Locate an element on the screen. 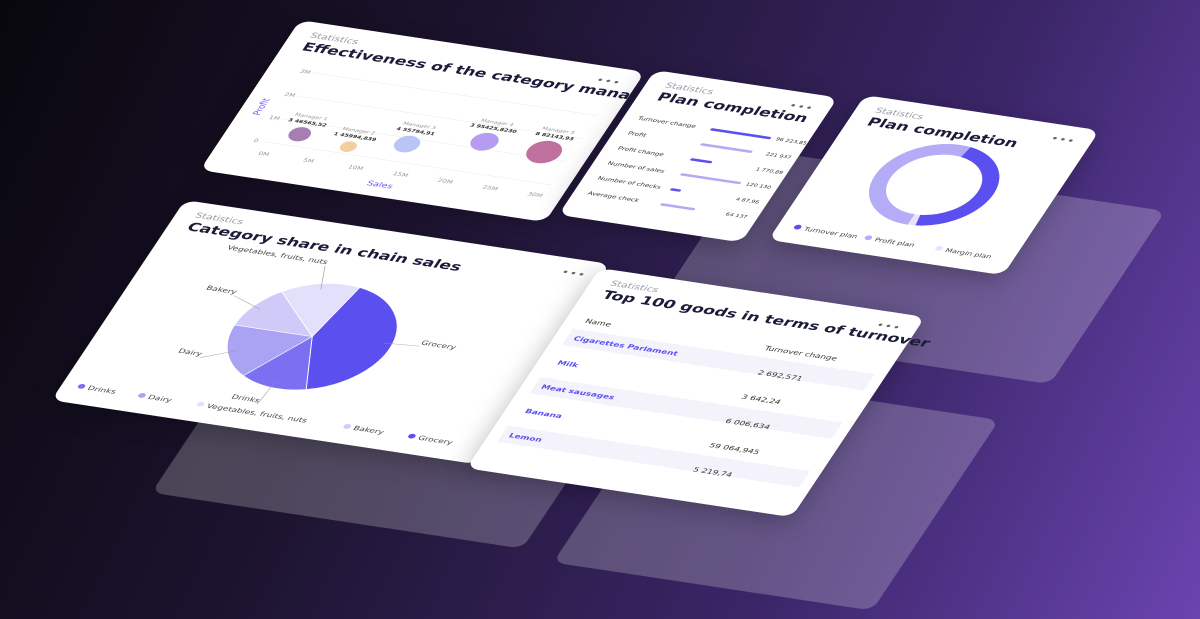 This screenshot has height=619, width=1200. row-name: Profit is located at coordinates (637, 135).